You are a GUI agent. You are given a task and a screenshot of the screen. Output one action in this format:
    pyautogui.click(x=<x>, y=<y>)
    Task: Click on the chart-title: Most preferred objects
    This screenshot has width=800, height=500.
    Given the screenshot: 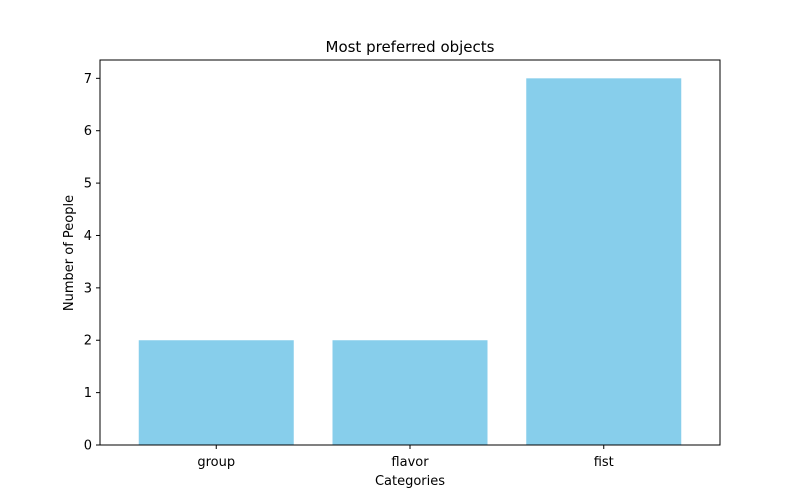 What is the action you would take?
    pyautogui.click(x=410, y=47)
    